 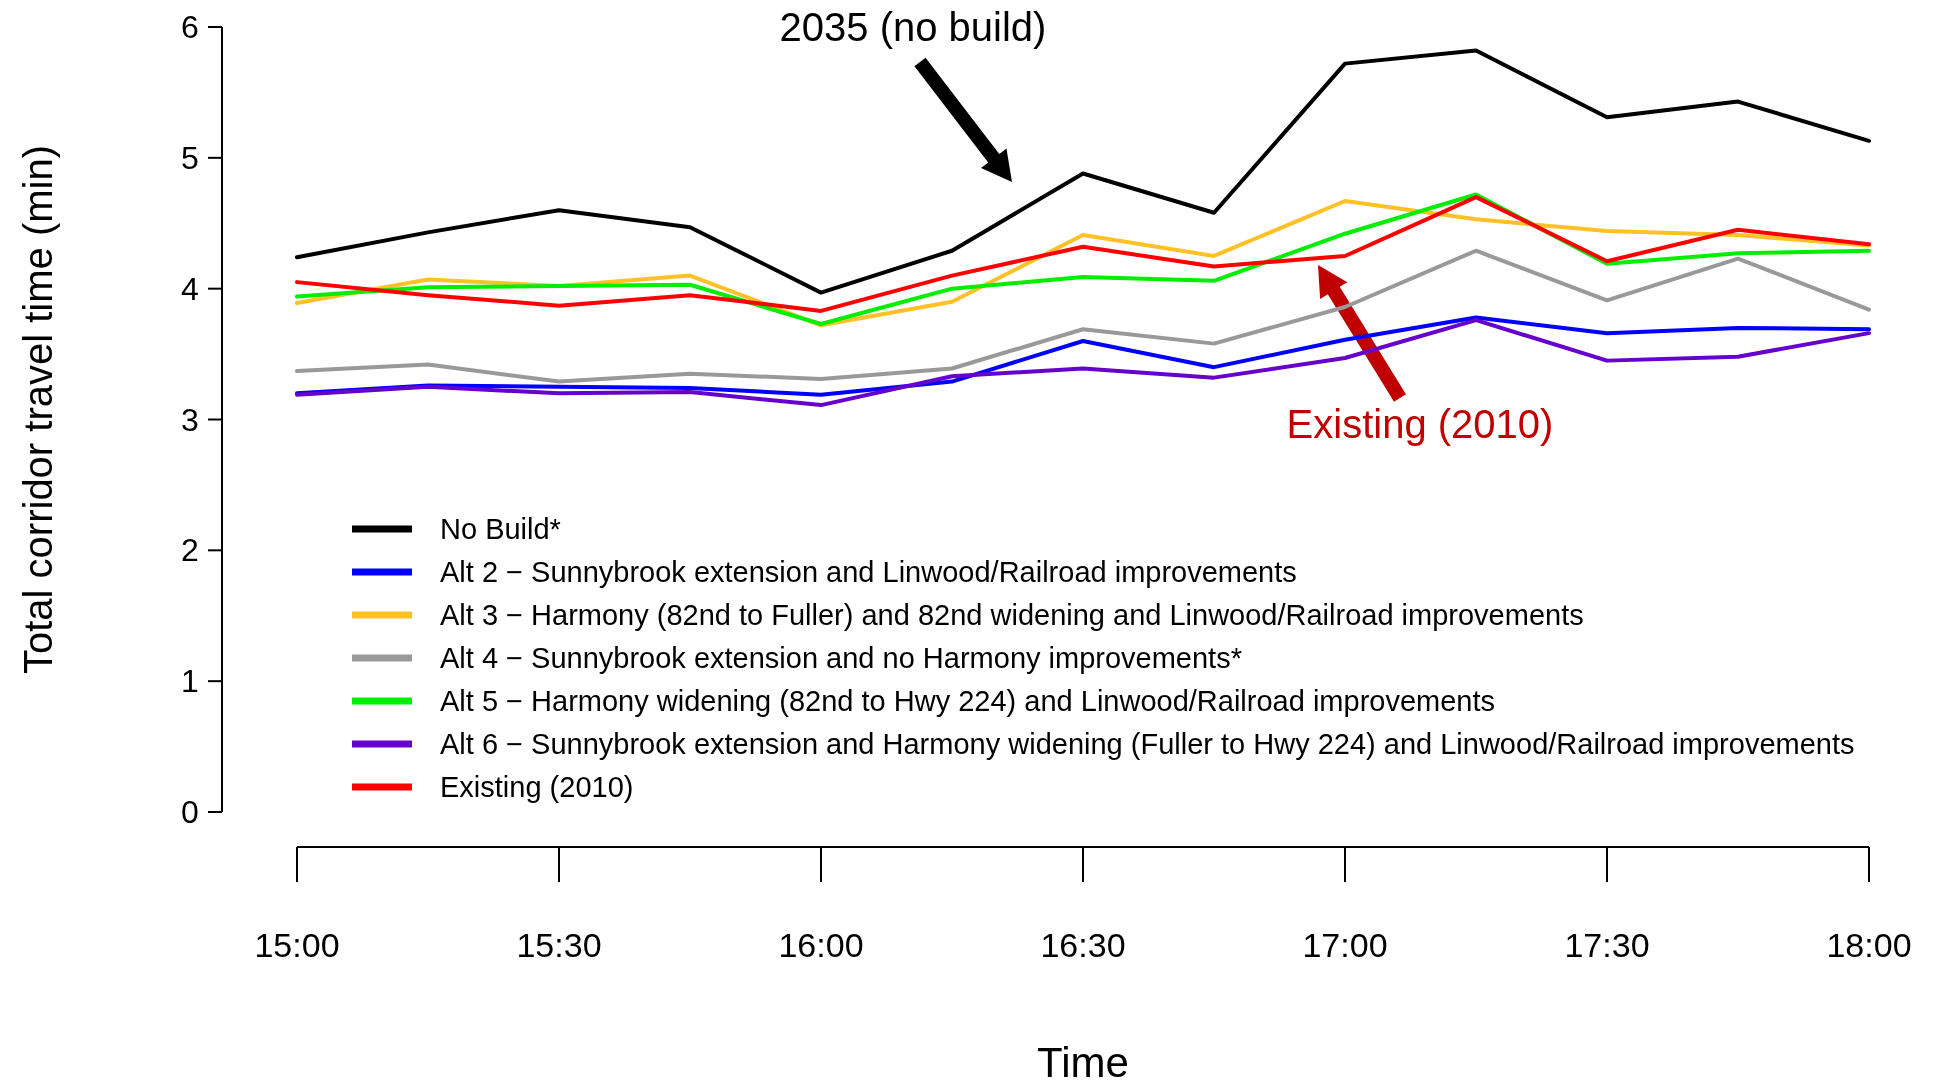 What do you see at coordinates (190, 419) in the screenshot?
I see `y-tick-label: 3` at bounding box center [190, 419].